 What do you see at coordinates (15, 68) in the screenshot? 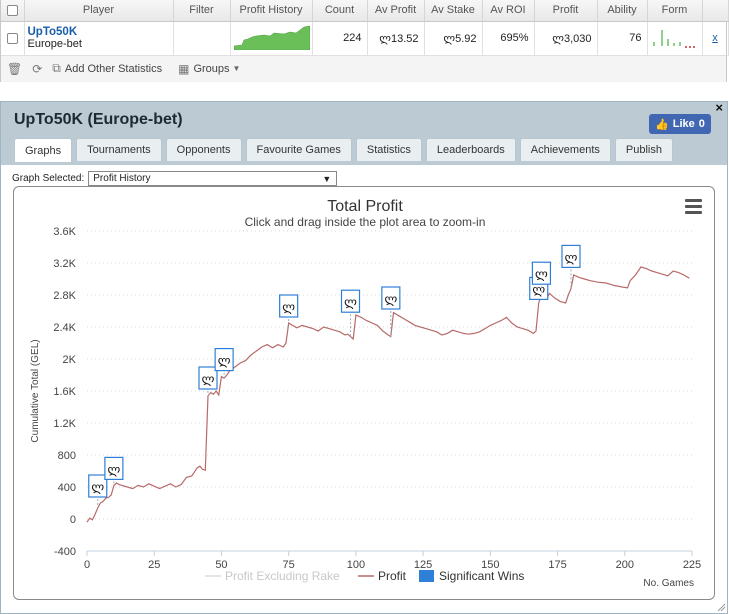
I see `trash-icon: 🗑` at bounding box center [15, 68].